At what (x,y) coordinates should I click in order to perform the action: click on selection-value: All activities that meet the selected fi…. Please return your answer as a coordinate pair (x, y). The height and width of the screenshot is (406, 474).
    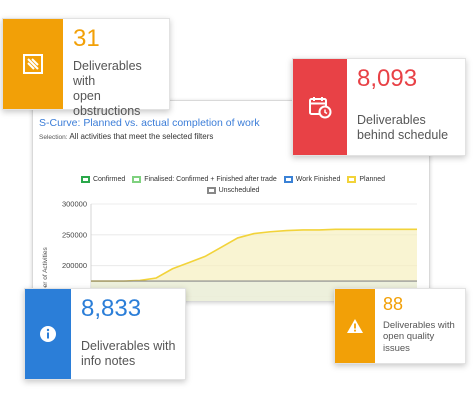
    Looking at the image, I should click on (141, 136).